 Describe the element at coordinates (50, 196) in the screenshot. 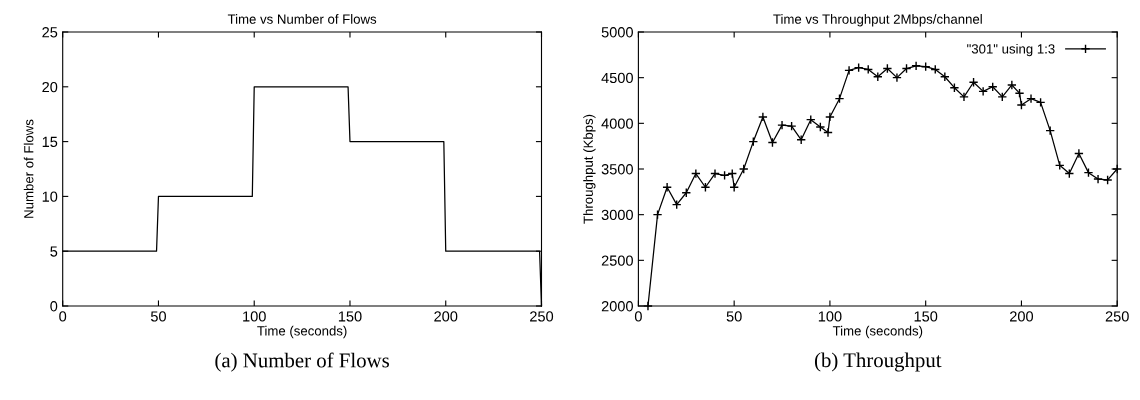

I see `y-tick-label: 10` at that location.